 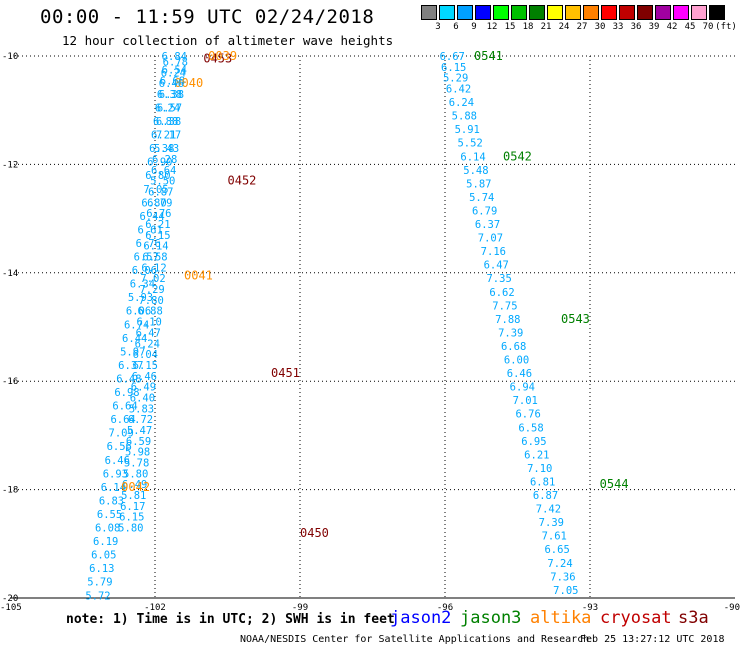 What do you see at coordinates (217, 59) in the screenshot?
I see `pass-time-label: 0453` at bounding box center [217, 59].